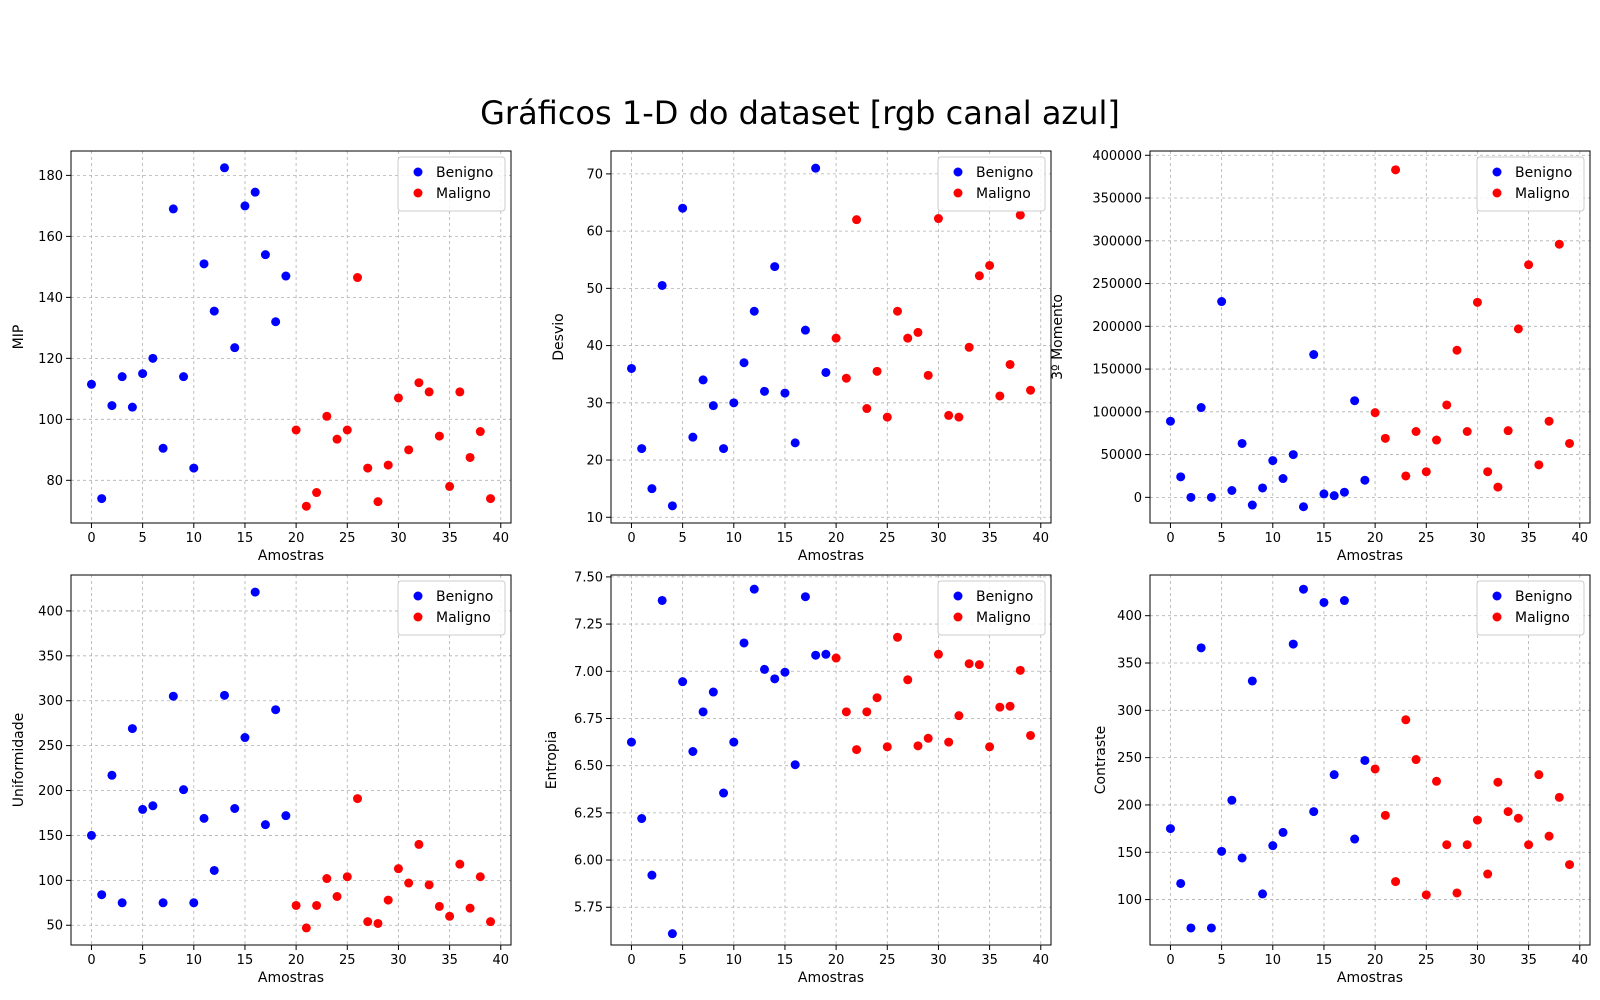  I want to click on legend: Benigno Maligno, so click(1530, 608).